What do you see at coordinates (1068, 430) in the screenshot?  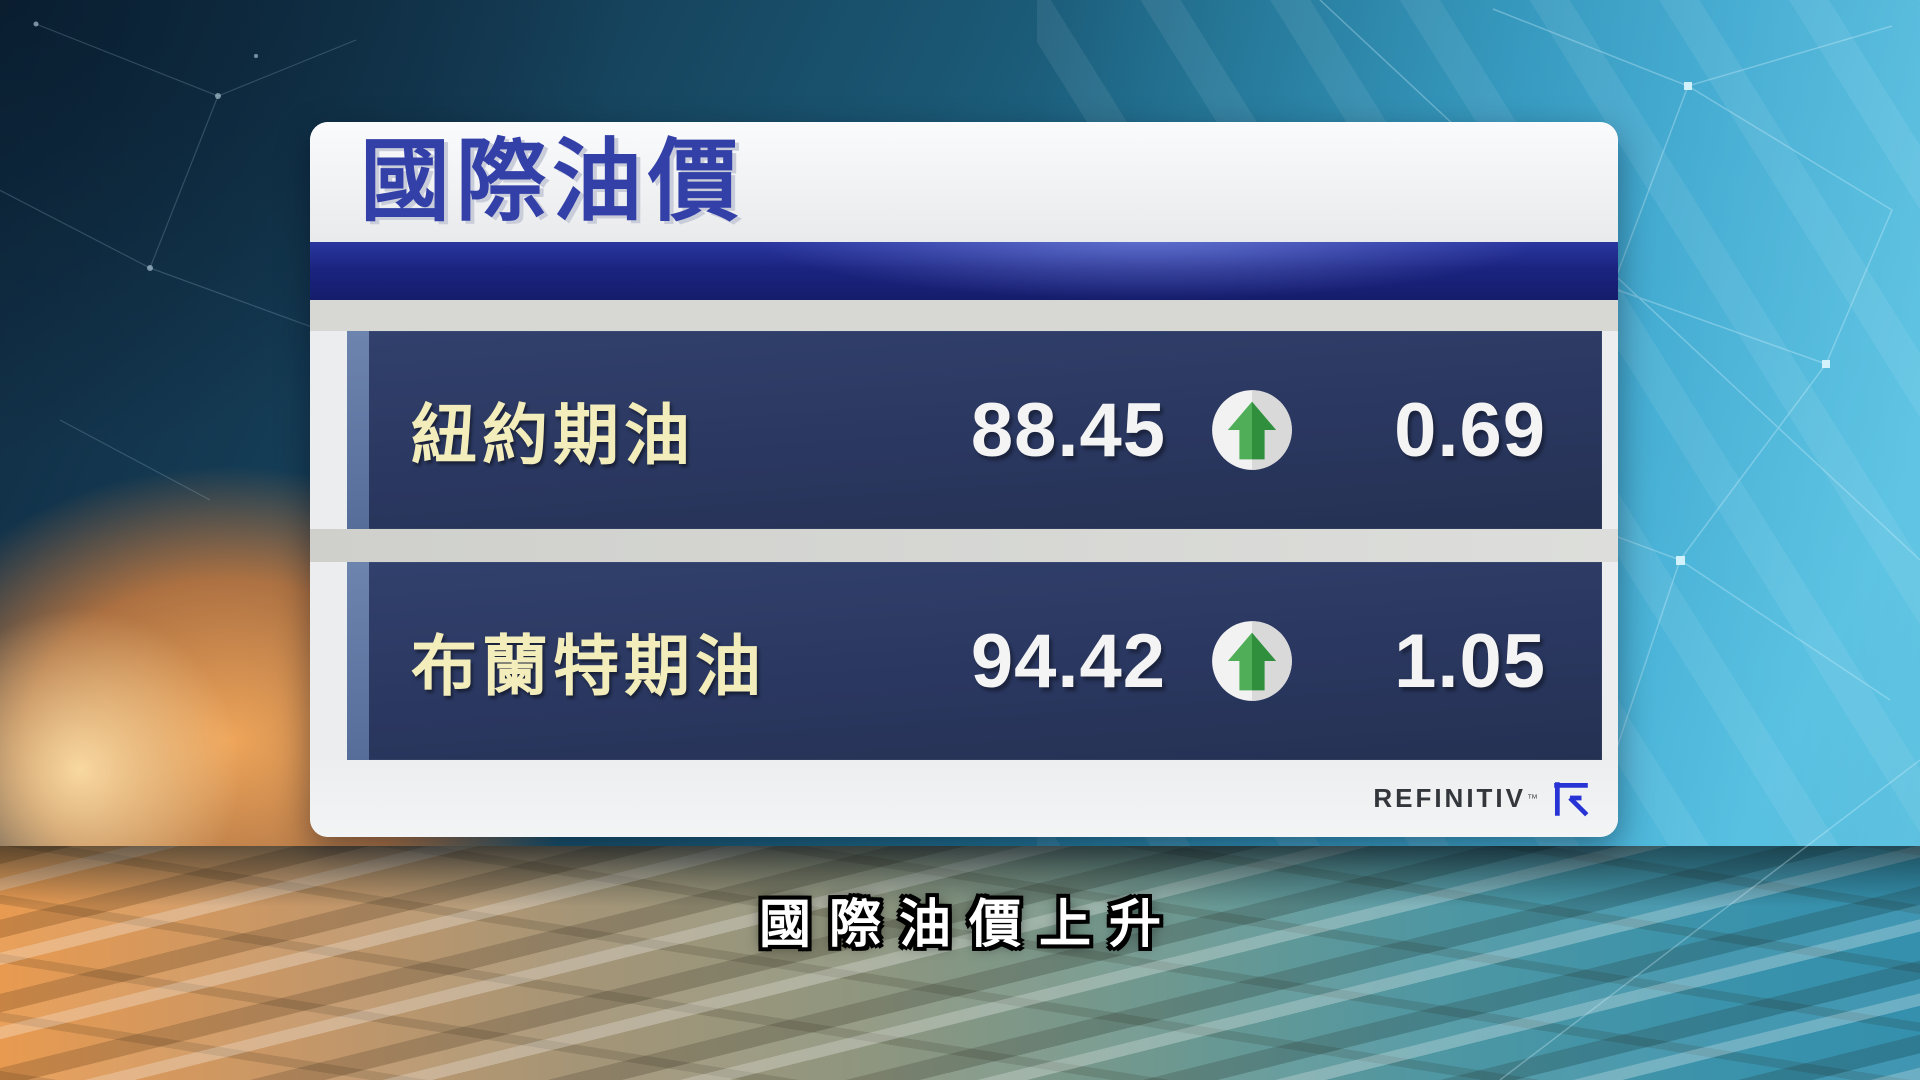 I see `price-value: 88.45` at bounding box center [1068, 430].